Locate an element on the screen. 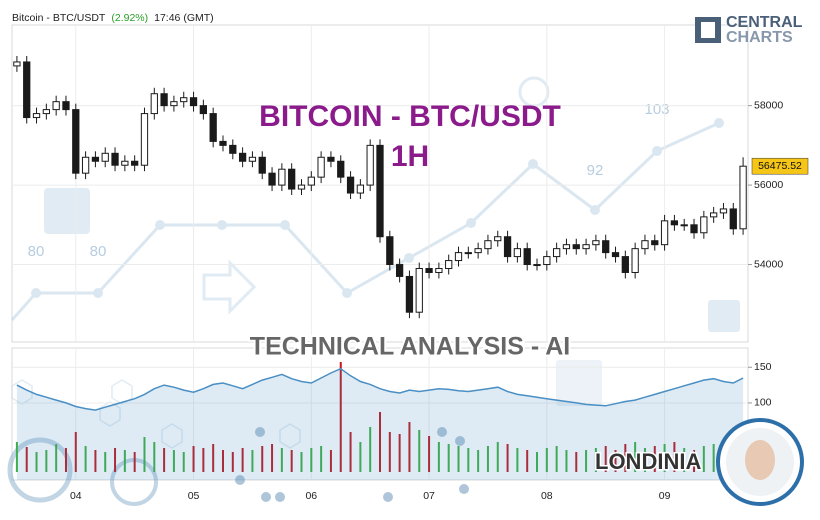  brand: LONDINIA is located at coordinates (648, 461).